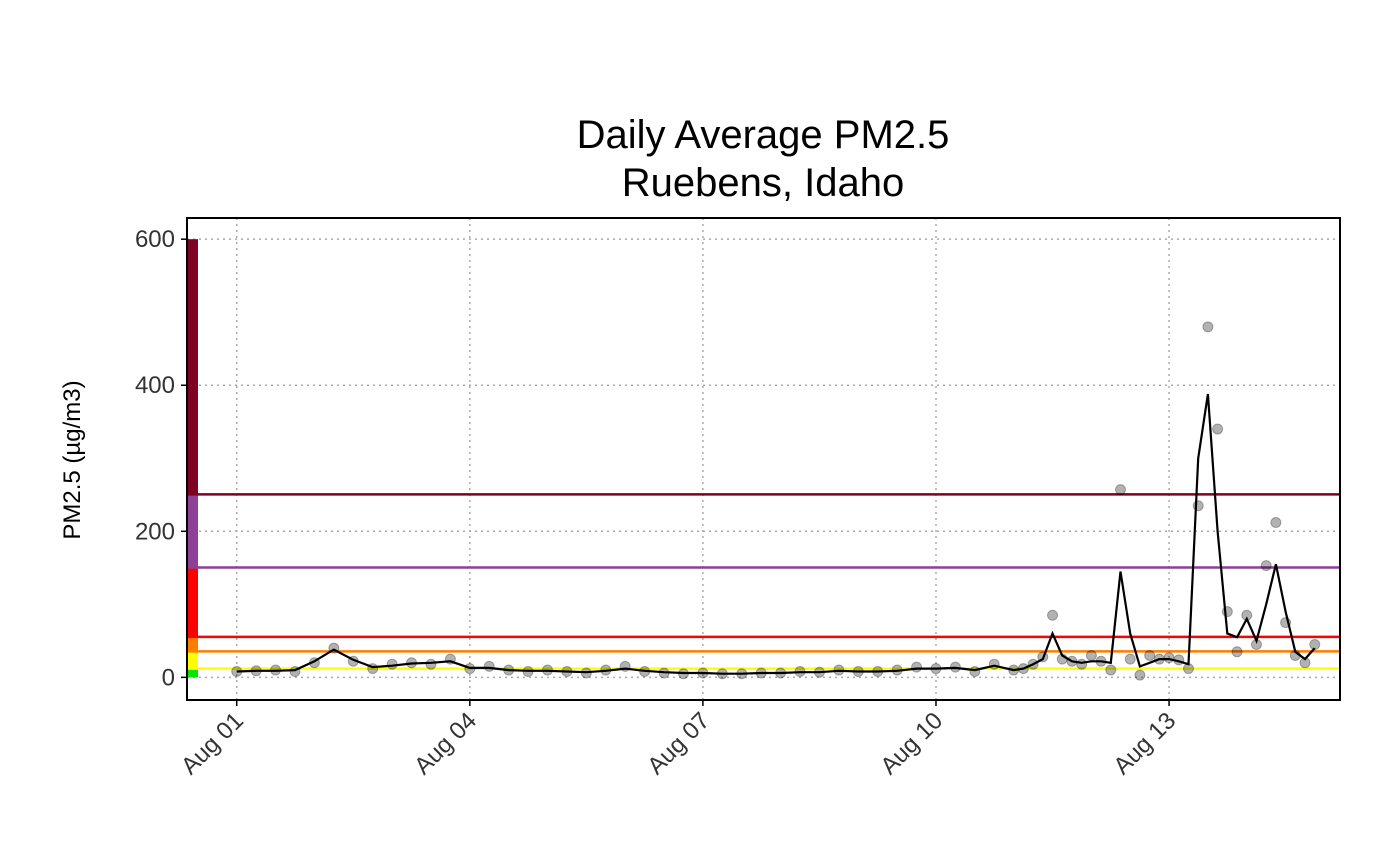  I want to click on x-tick-label: Aug 10, so click(911, 743).